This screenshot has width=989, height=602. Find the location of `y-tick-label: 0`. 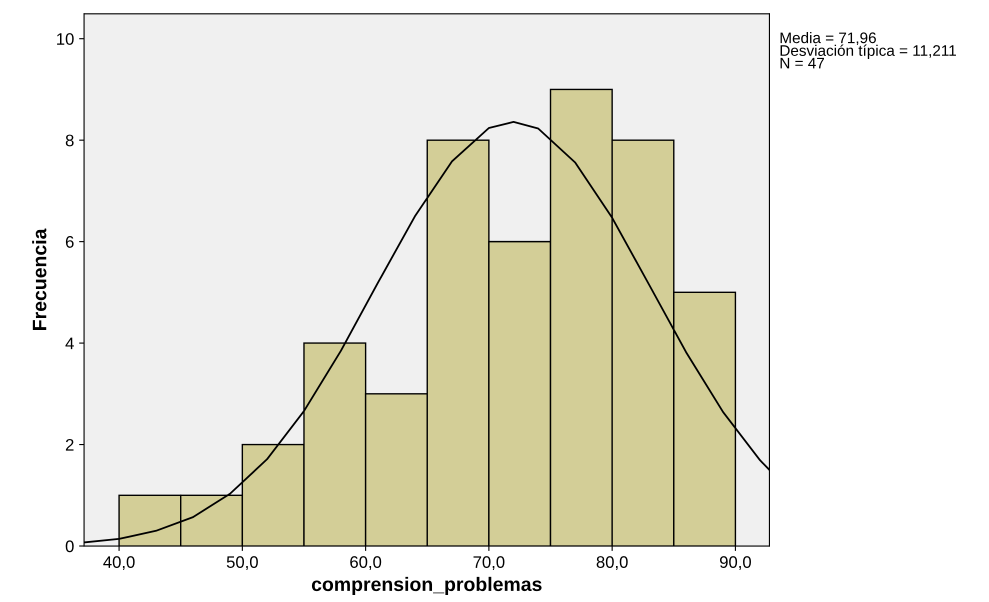

y-tick-label: 0 is located at coordinates (70, 546).